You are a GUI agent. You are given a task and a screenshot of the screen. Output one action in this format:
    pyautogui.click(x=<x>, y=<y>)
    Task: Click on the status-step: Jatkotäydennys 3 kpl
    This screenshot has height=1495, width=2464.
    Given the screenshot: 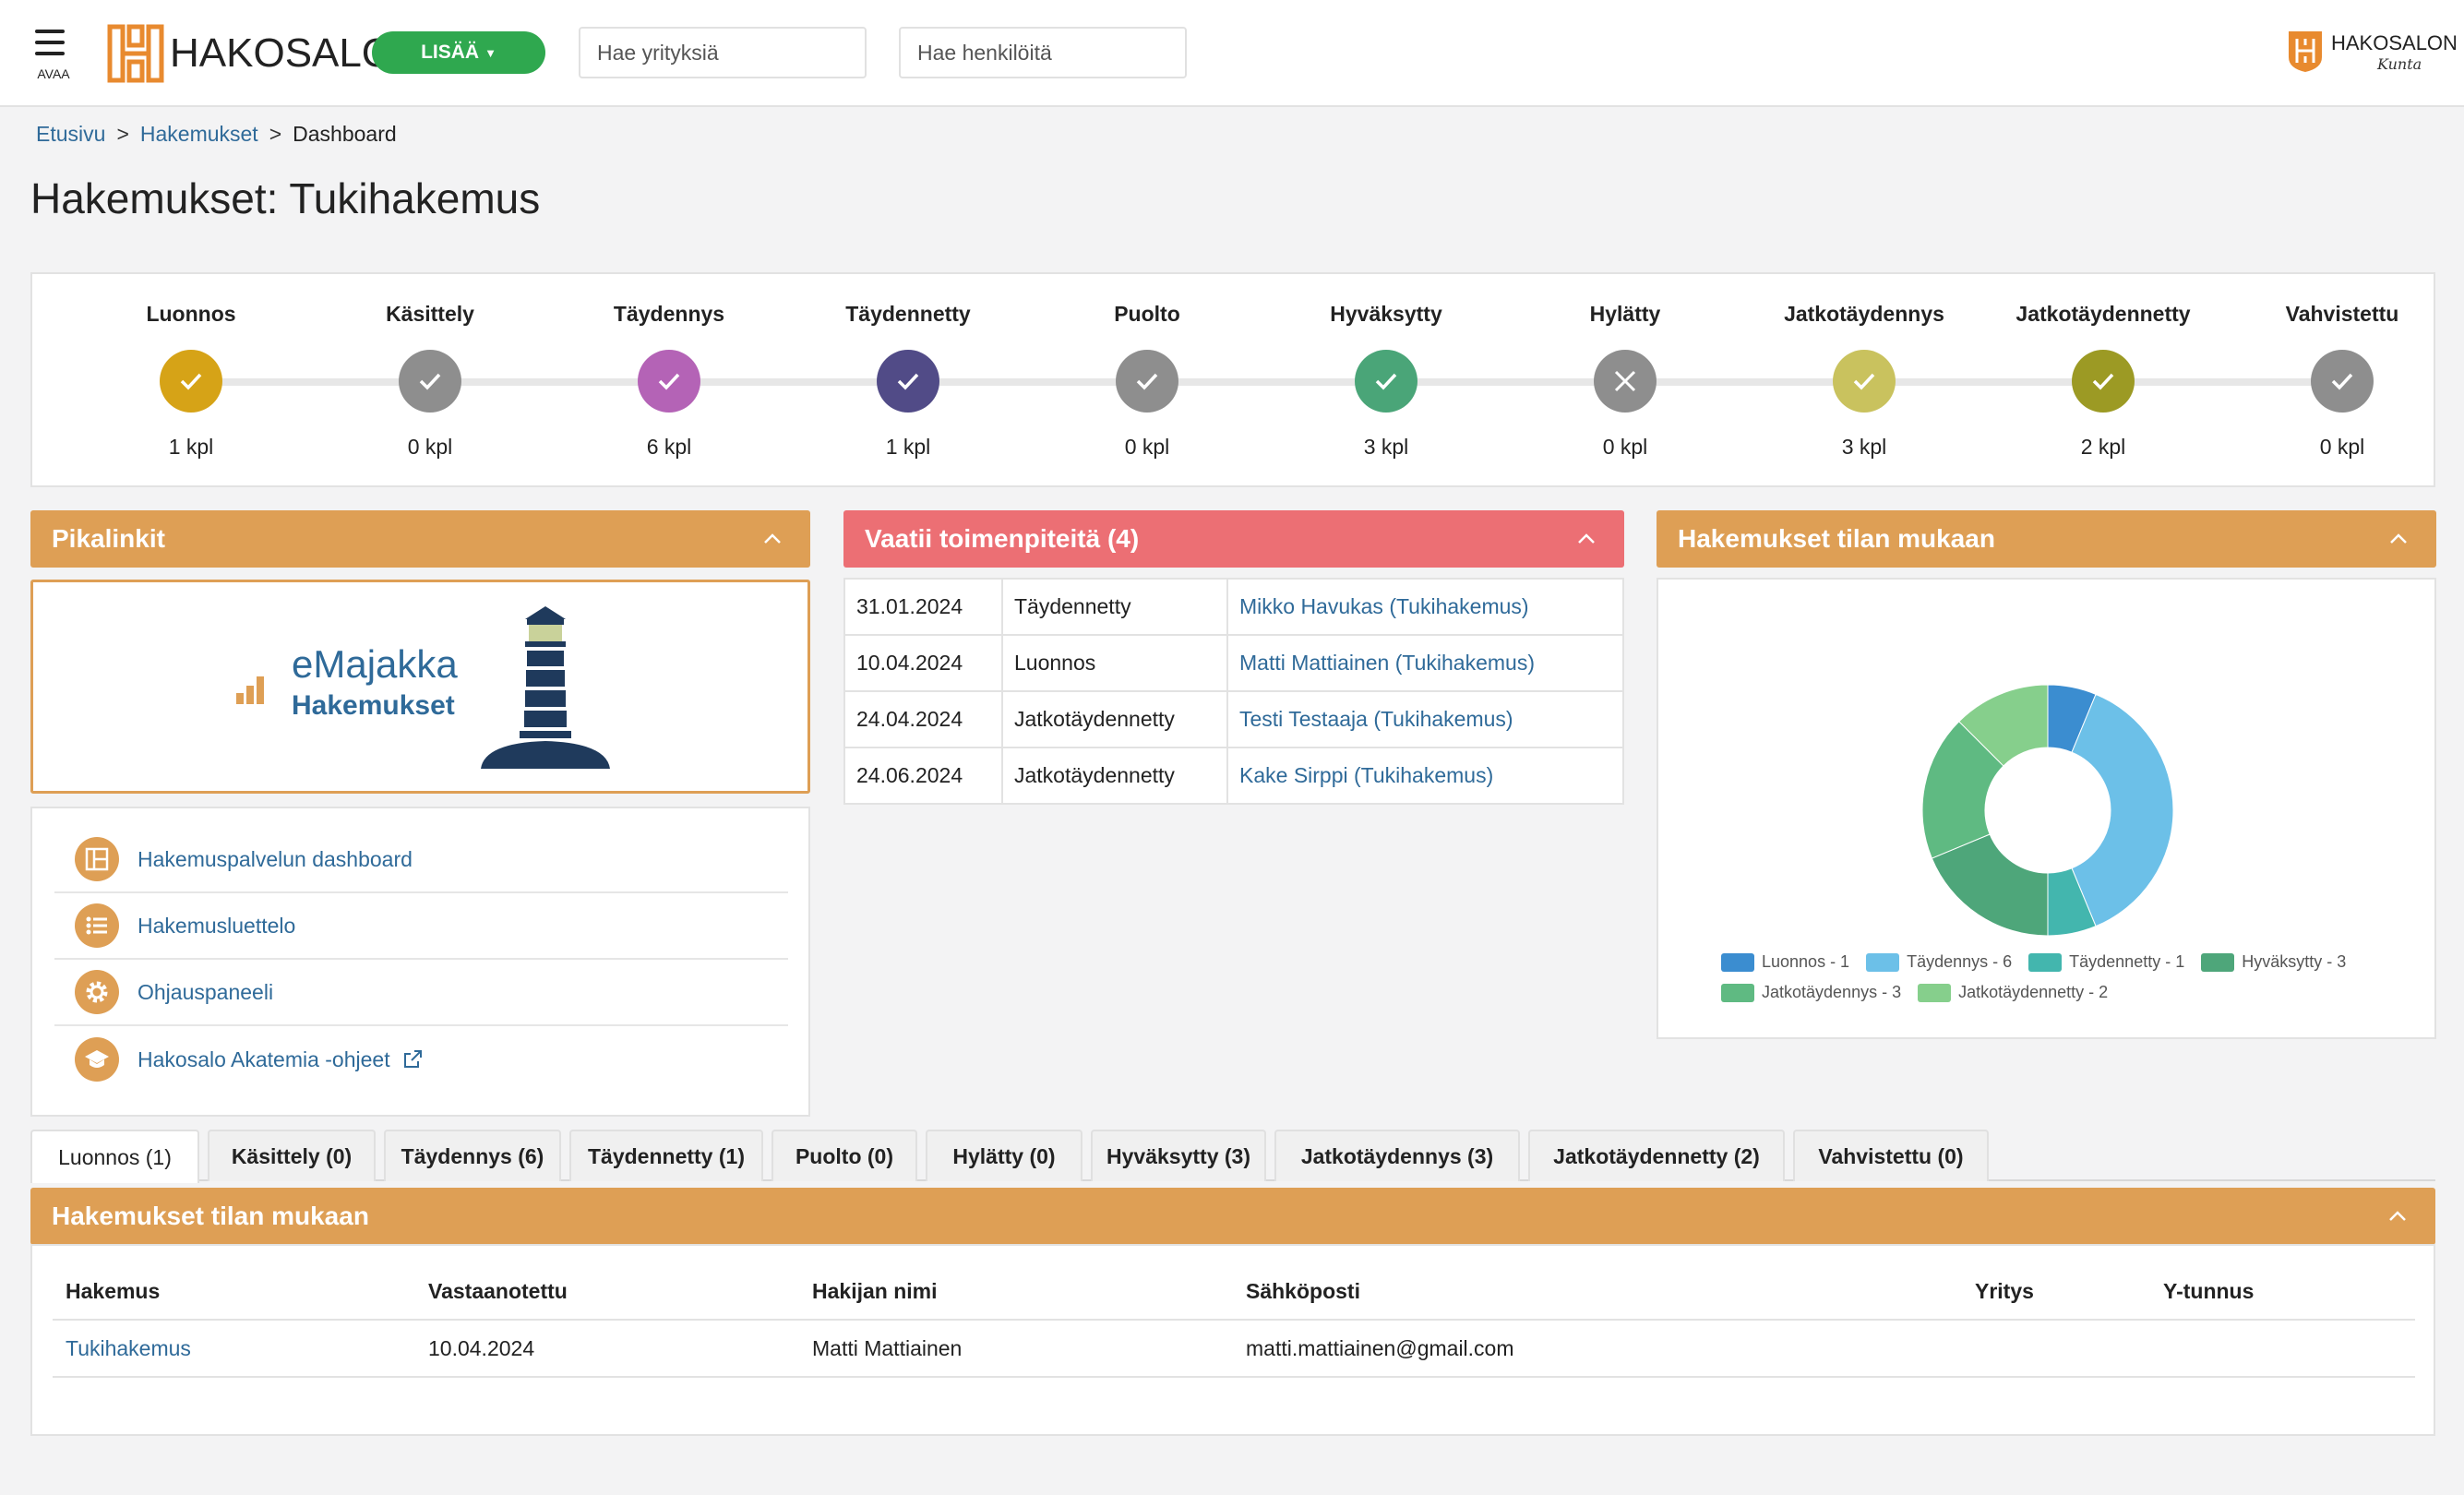 What is the action you would take?
    pyautogui.click(x=1864, y=381)
    